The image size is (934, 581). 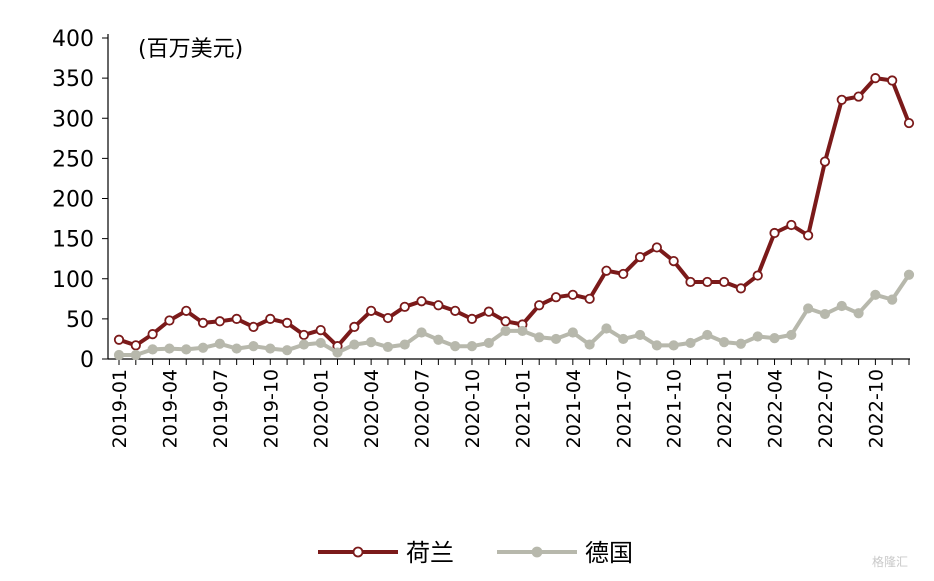 What do you see at coordinates (87, 360) in the screenshot?
I see `y-tick-label: 0` at bounding box center [87, 360].